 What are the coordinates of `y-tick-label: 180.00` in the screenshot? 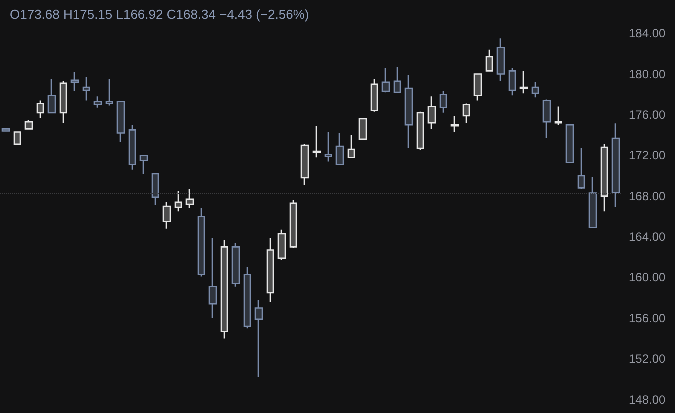 It's located at (647, 74).